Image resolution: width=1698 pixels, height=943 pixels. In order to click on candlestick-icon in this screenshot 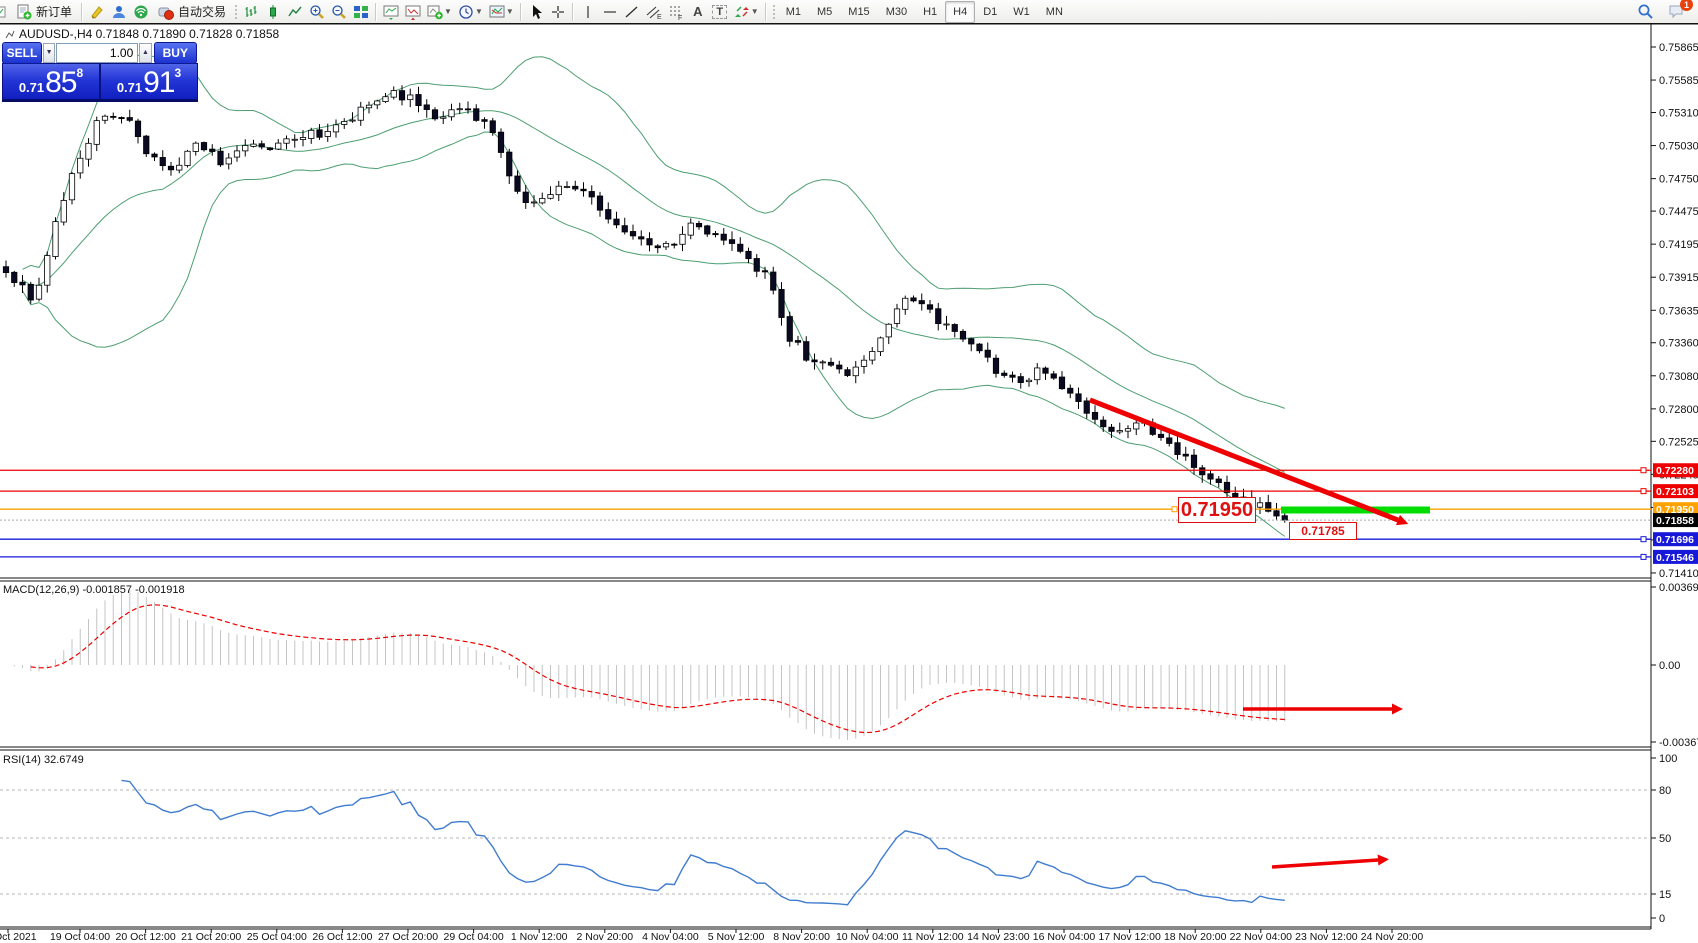, I will do `click(273, 11)`.